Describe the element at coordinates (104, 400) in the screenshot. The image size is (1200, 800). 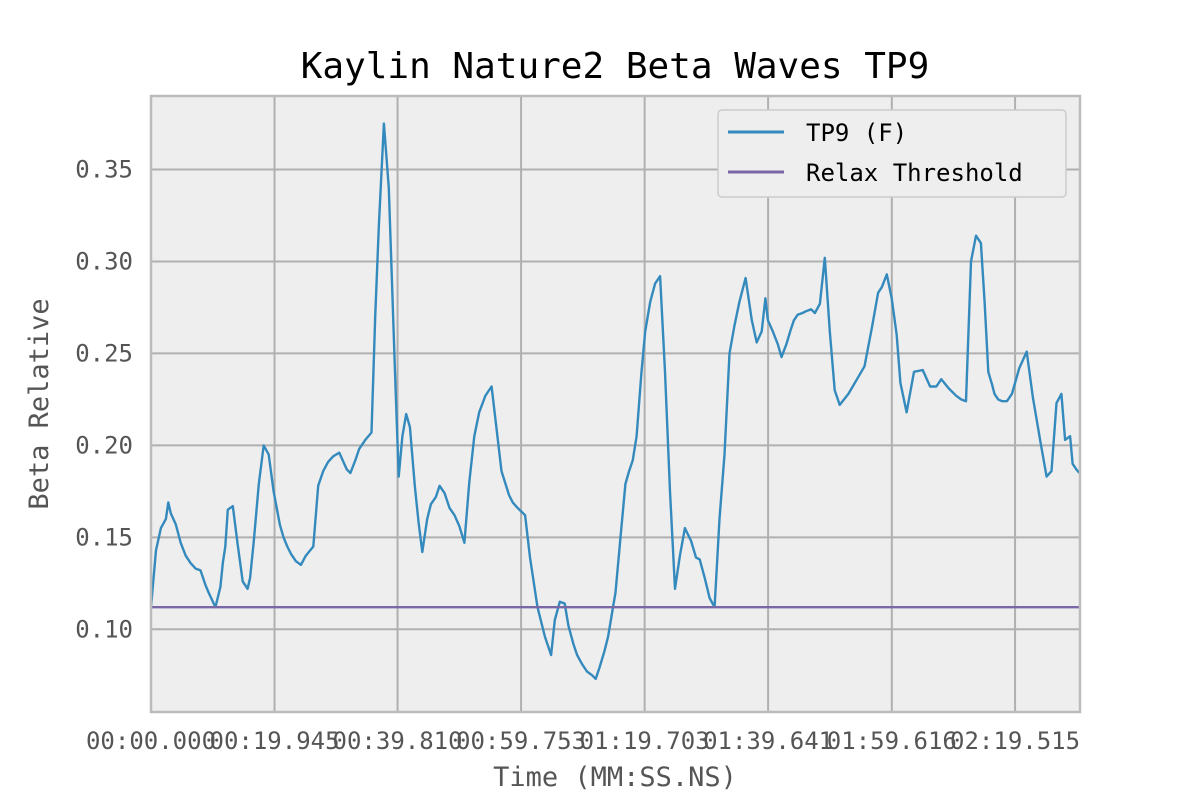
I see `y-tick-labels: 0.10 0.15 0.20 0.25 0.30 0.35` at that location.